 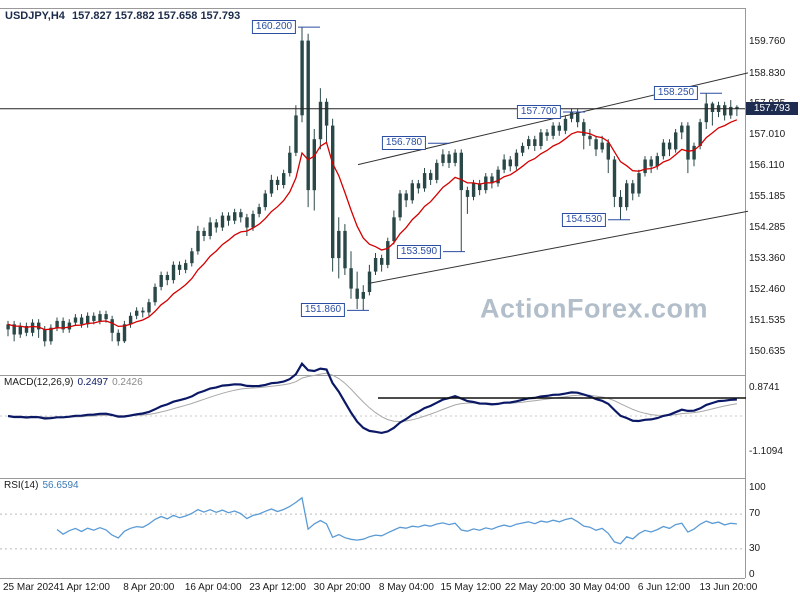 I want to click on time-axis-label: 25 Mar 2024, so click(x=31, y=587).